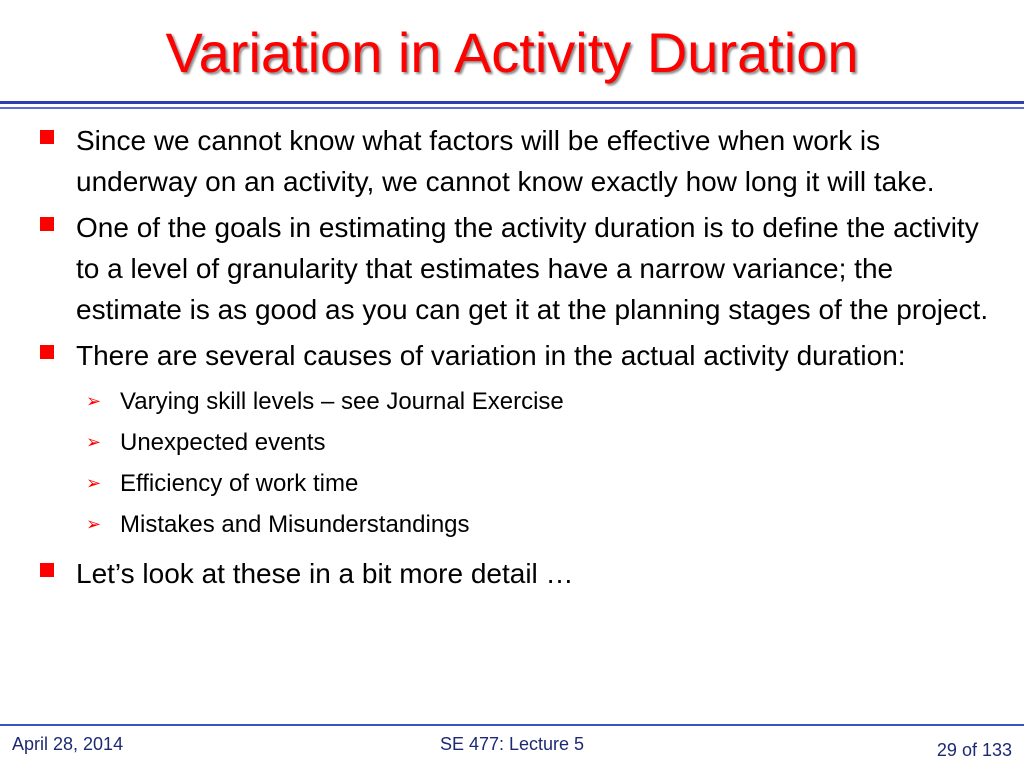 Image resolution: width=1024 pixels, height=768 pixels. What do you see at coordinates (239, 483) in the screenshot?
I see `sub-bullet-text: Efficiency of work time` at bounding box center [239, 483].